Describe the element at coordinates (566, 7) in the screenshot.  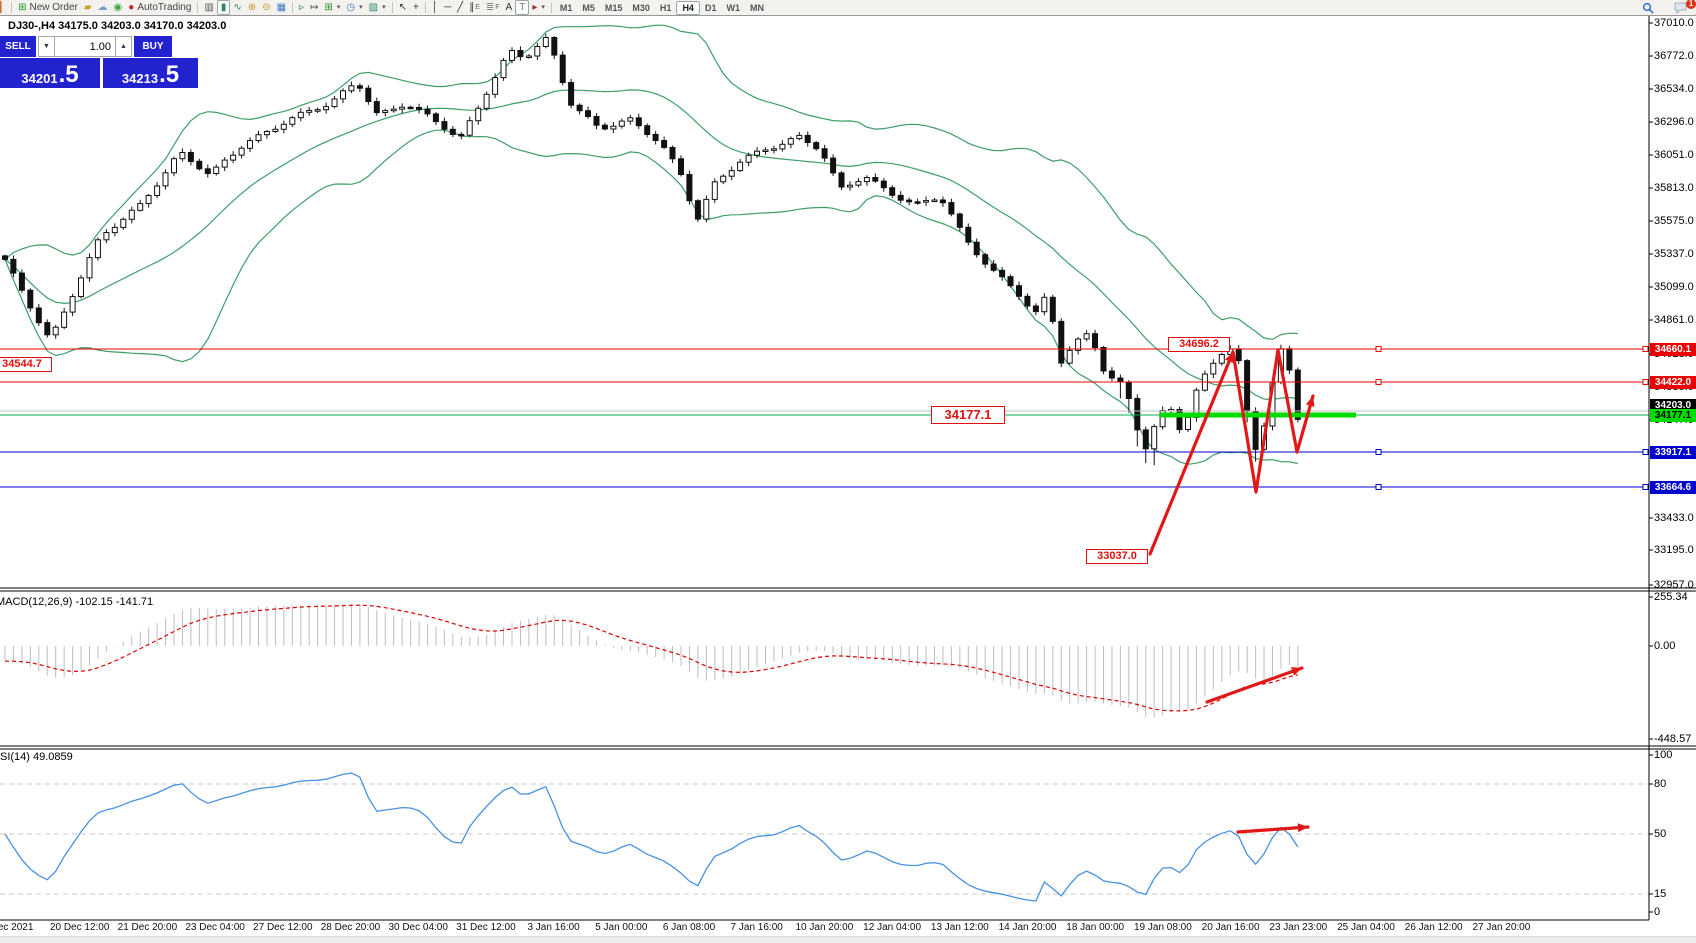
I see `timeframe-m1: M1` at that location.